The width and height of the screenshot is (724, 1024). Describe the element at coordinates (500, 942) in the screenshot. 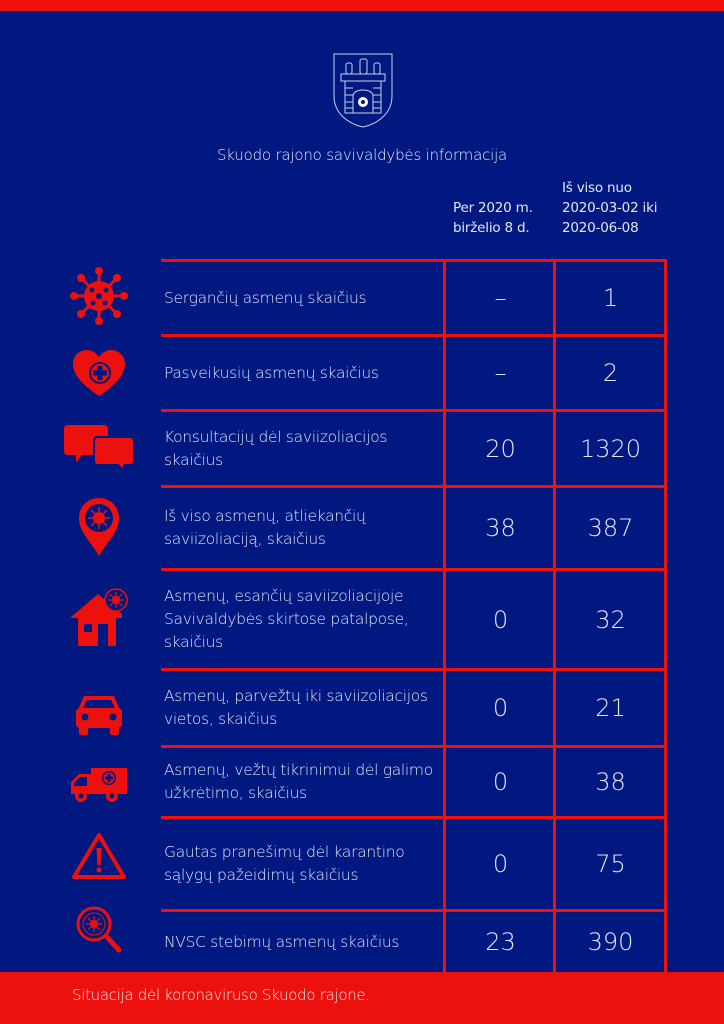

I see `row-day-value: 23` at that location.